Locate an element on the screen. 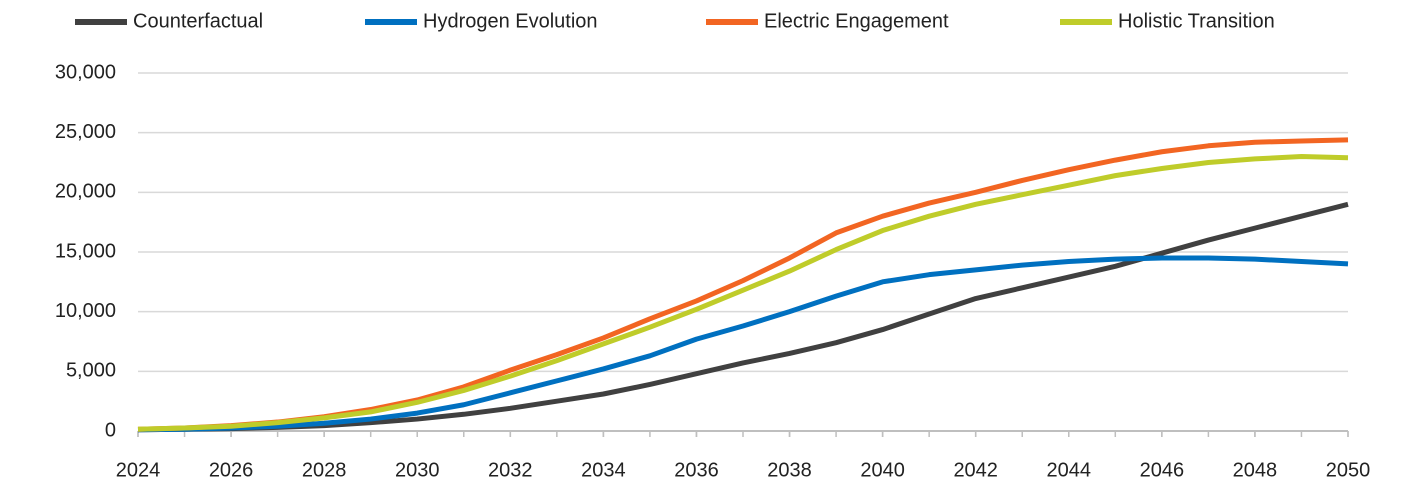  x-tick-label: 2042 is located at coordinates (975, 470).